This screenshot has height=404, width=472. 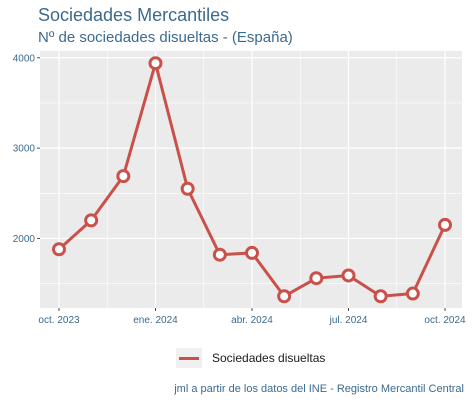 I want to click on y-tick-label: 4000, so click(x=24, y=58).